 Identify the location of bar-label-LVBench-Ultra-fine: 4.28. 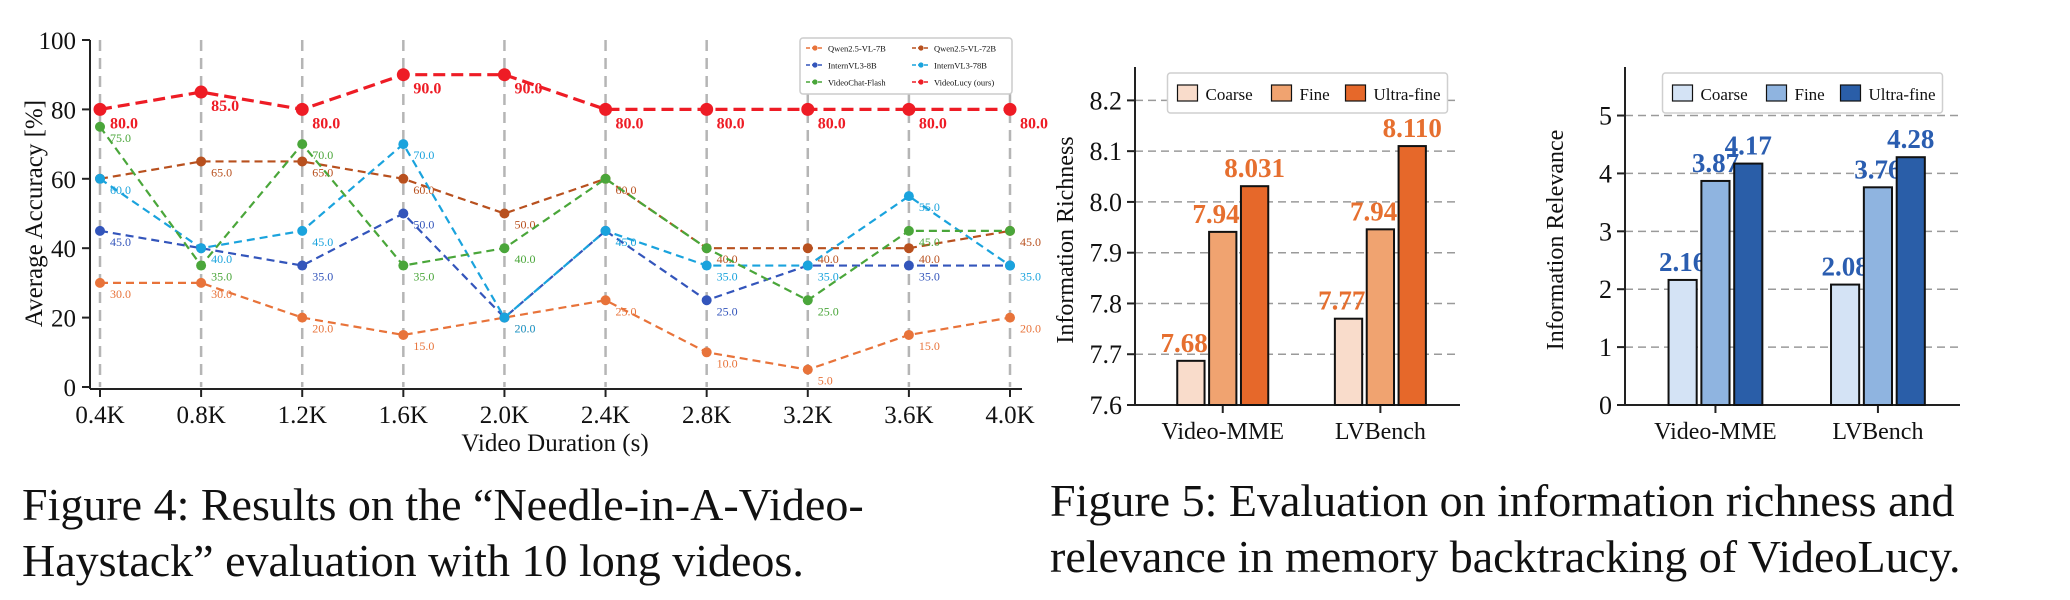
(1910, 139).